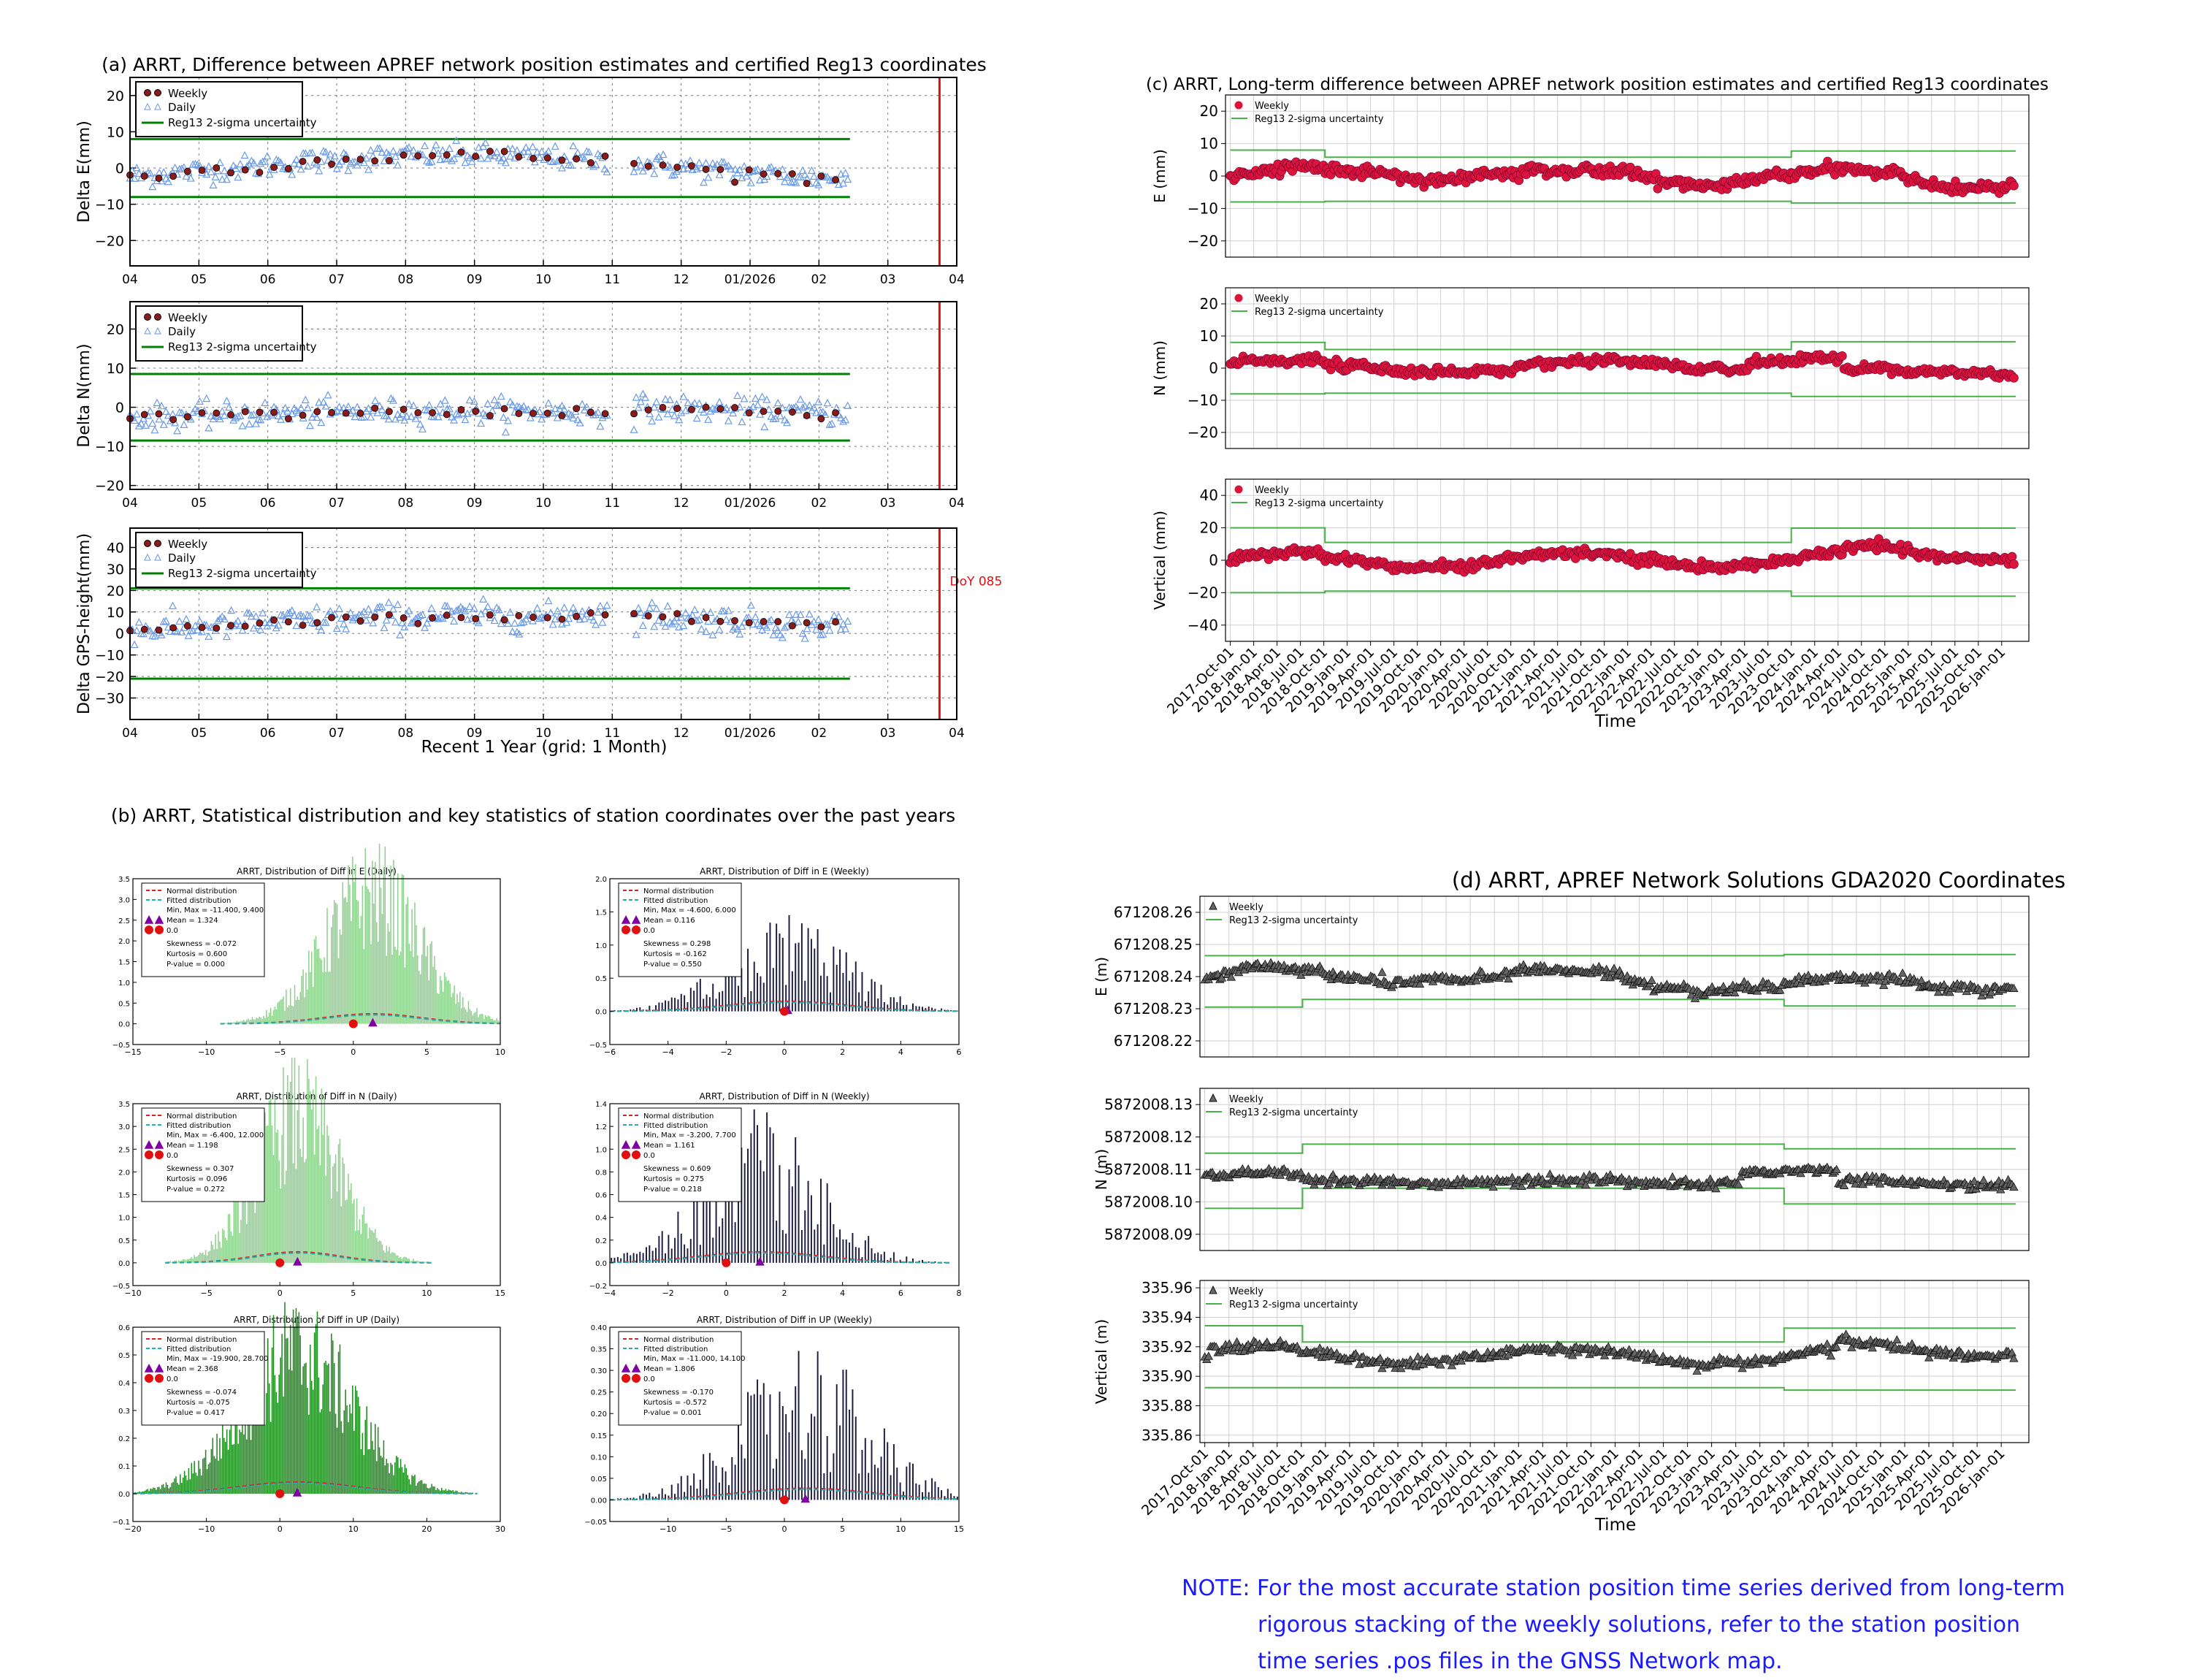 This screenshot has height=1680, width=2191. What do you see at coordinates (426, 1293) in the screenshot?
I see `x-tick-label: 10` at bounding box center [426, 1293].